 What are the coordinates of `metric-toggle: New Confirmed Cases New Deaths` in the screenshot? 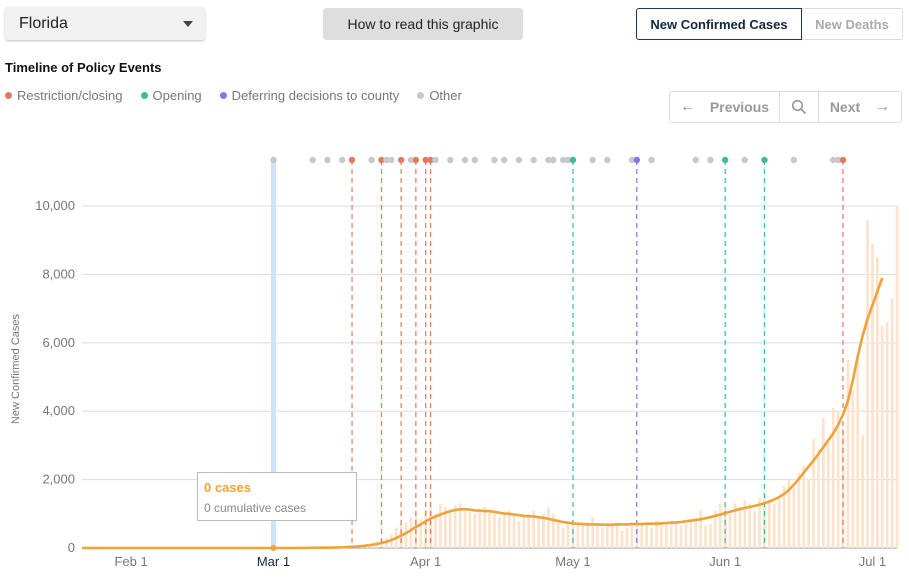 It's located at (769, 24).